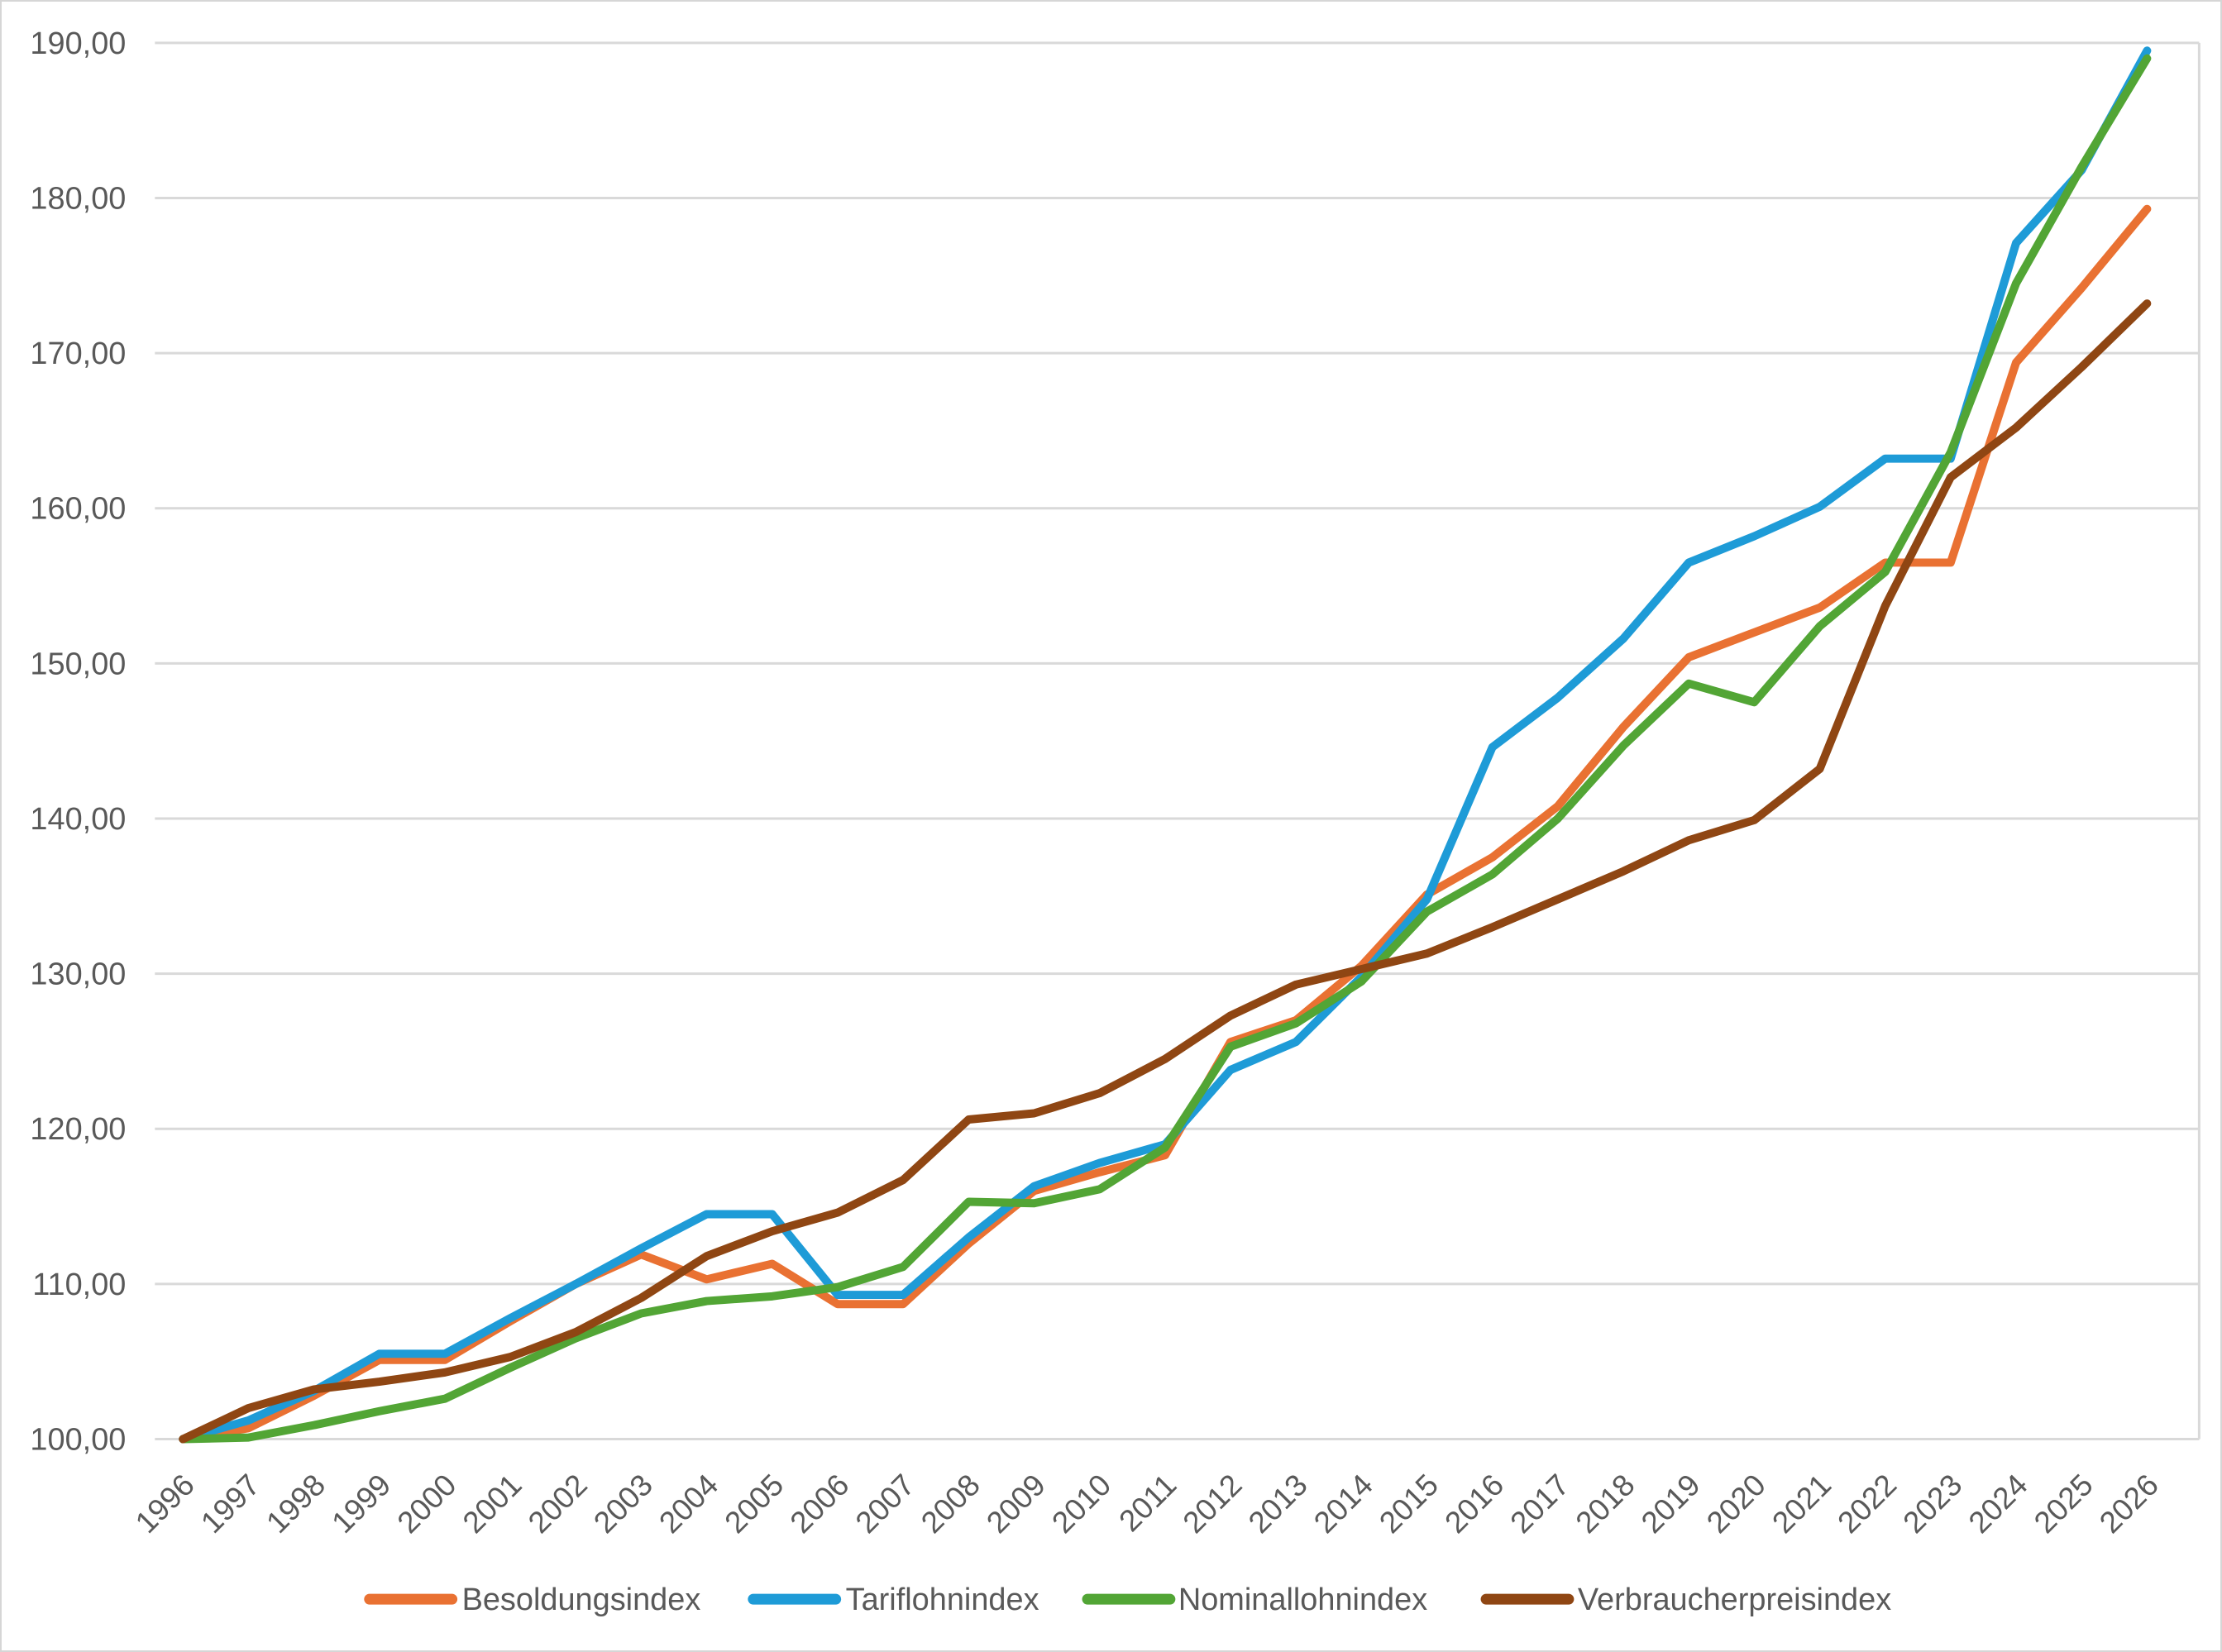 This screenshot has width=2222, height=1652. Describe the element at coordinates (1734, 1600) in the screenshot. I see `legend-label-verbraucherpreisindex: Verbraucherpreisindex` at that location.